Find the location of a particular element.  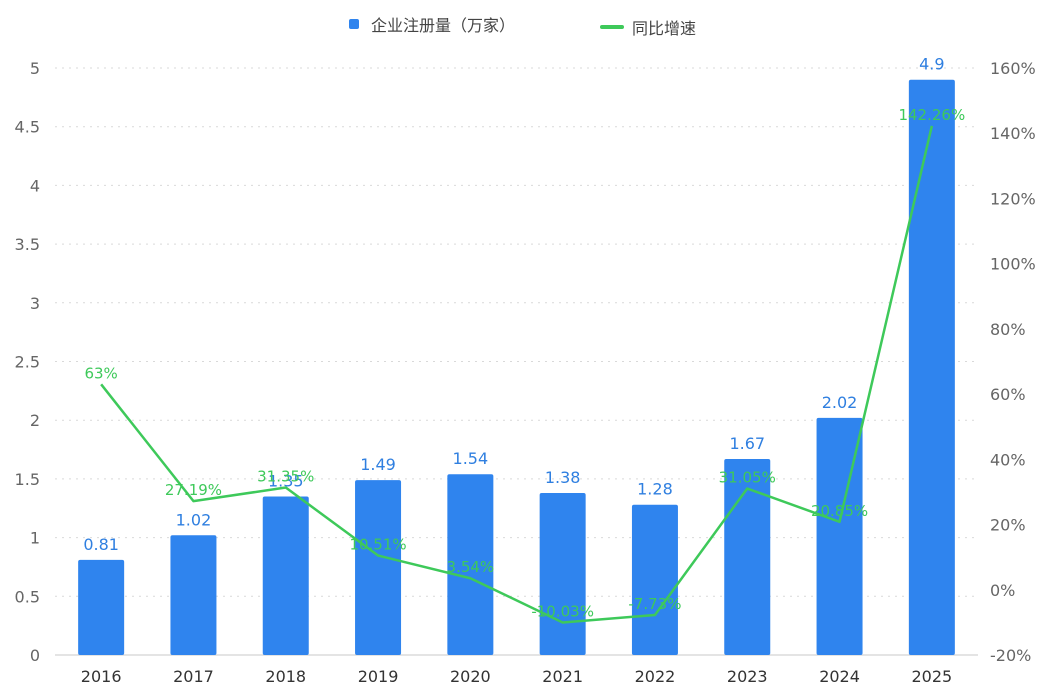

bar-data-label: 1.35 is located at coordinates (286, 481).